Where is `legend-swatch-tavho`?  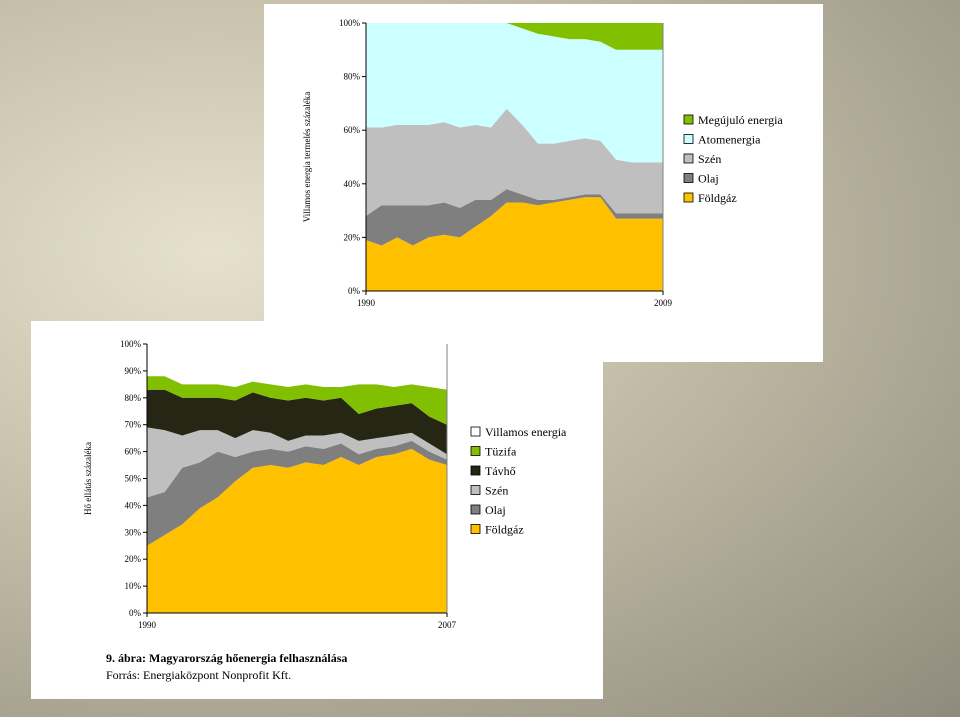 legend-swatch-tavho is located at coordinates (475, 470).